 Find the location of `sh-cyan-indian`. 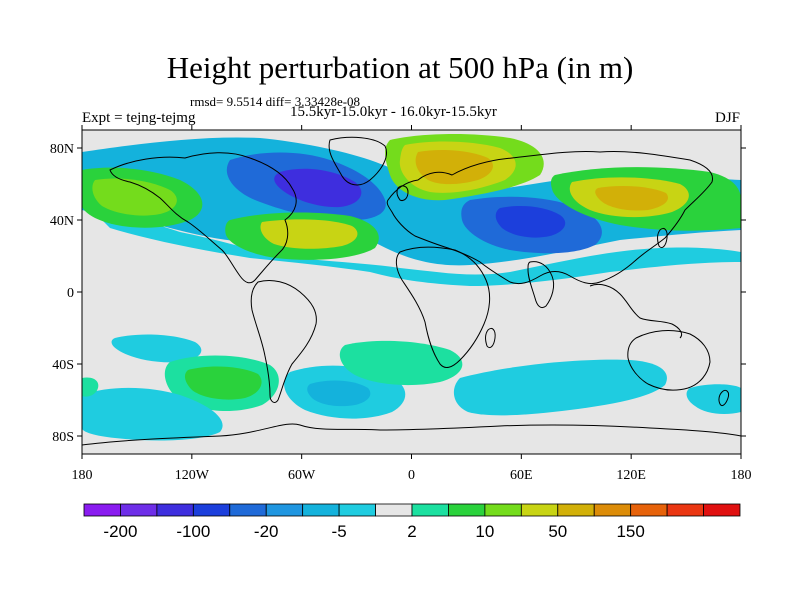

sh-cyan-indian is located at coordinates (560, 387).